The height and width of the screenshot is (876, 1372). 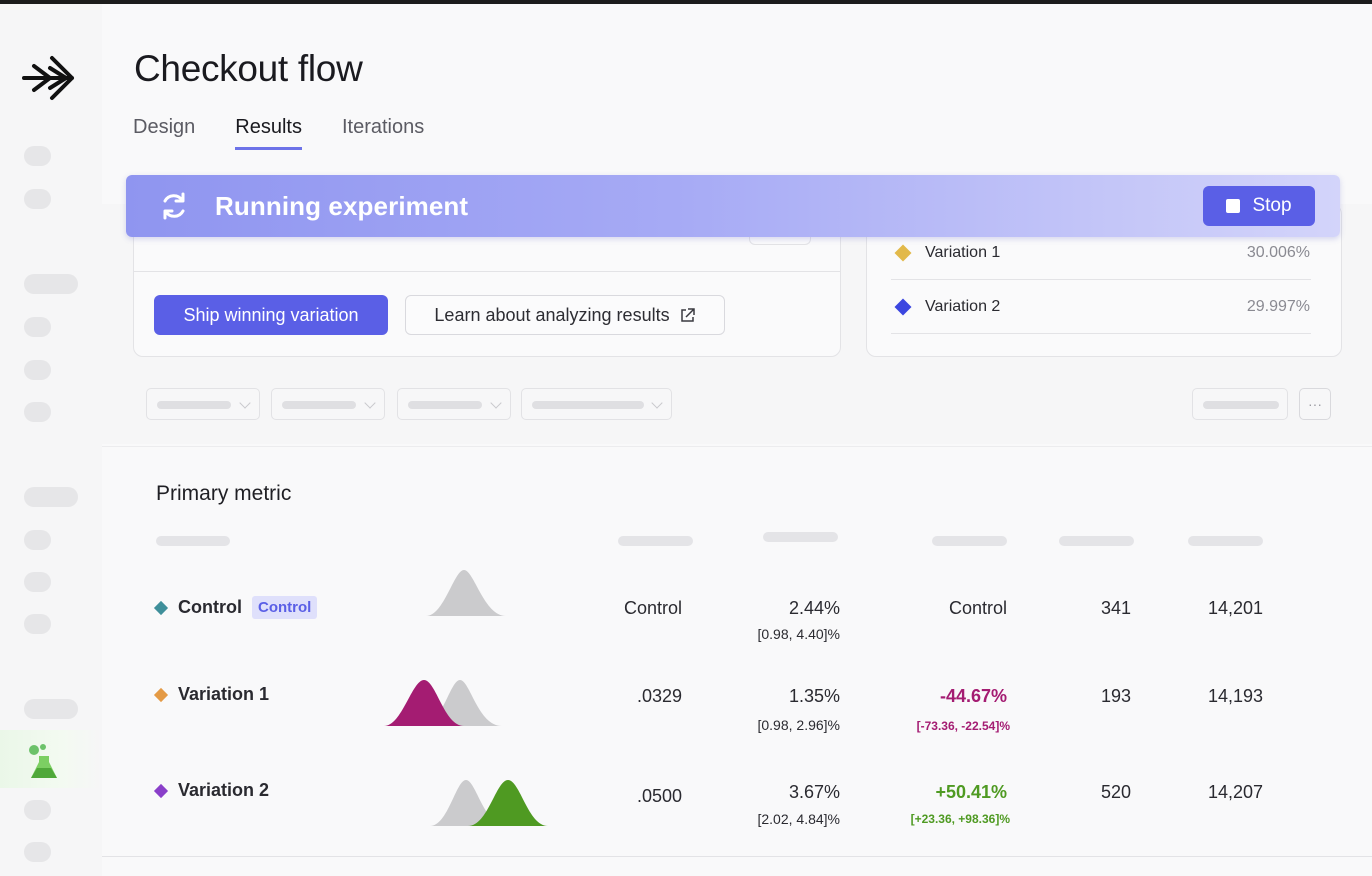 I want to click on control-badge: Control, so click(x=284, y=607).